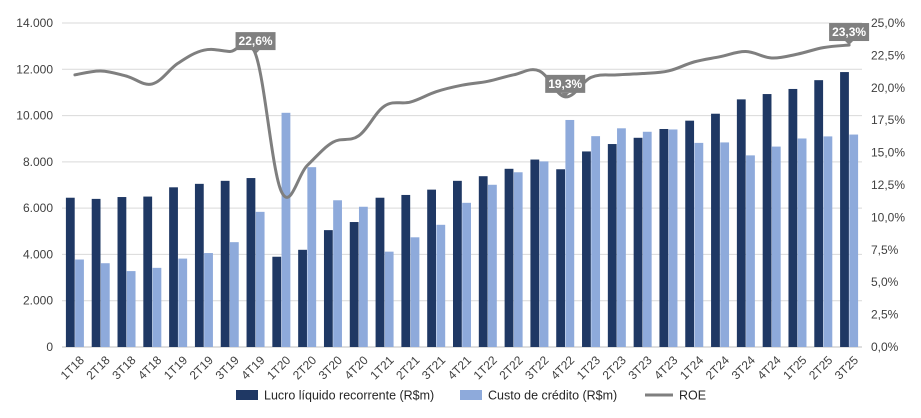  What do you see at coordinates (131, 309) in the screenshot?
I see `bar-custo-3T18` at bounding box center [131, 309].